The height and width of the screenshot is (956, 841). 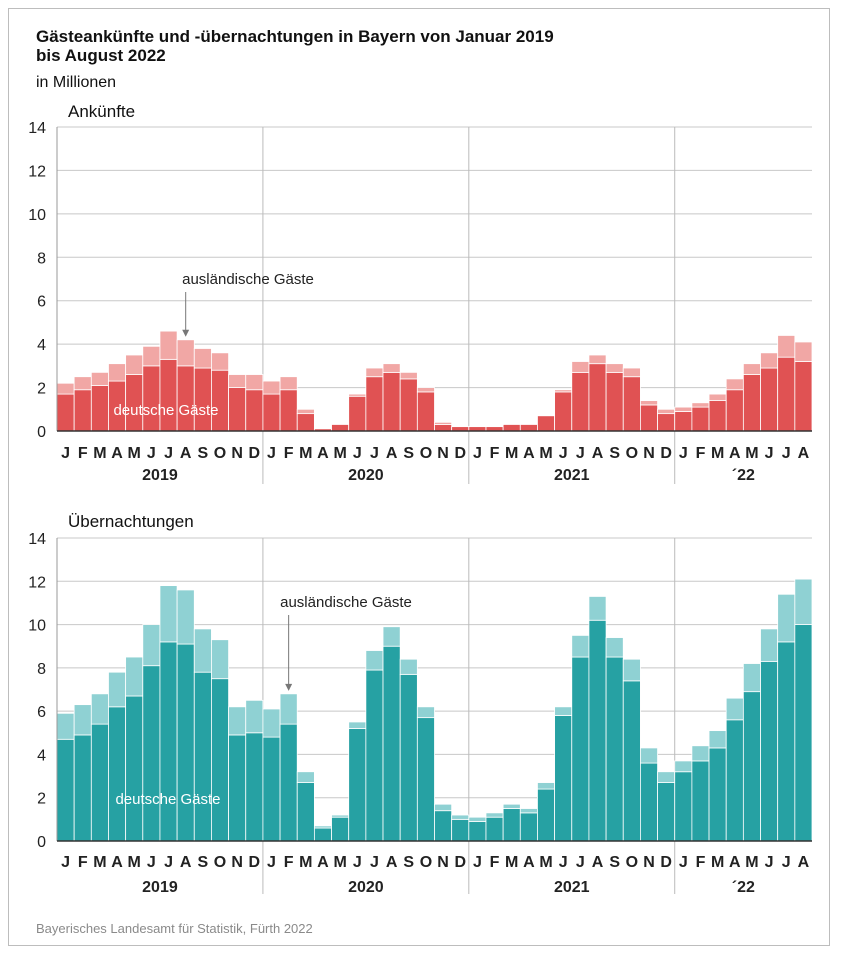 I want to click on arrivals-y-tick-label: 10, so click(x=37, y=215).